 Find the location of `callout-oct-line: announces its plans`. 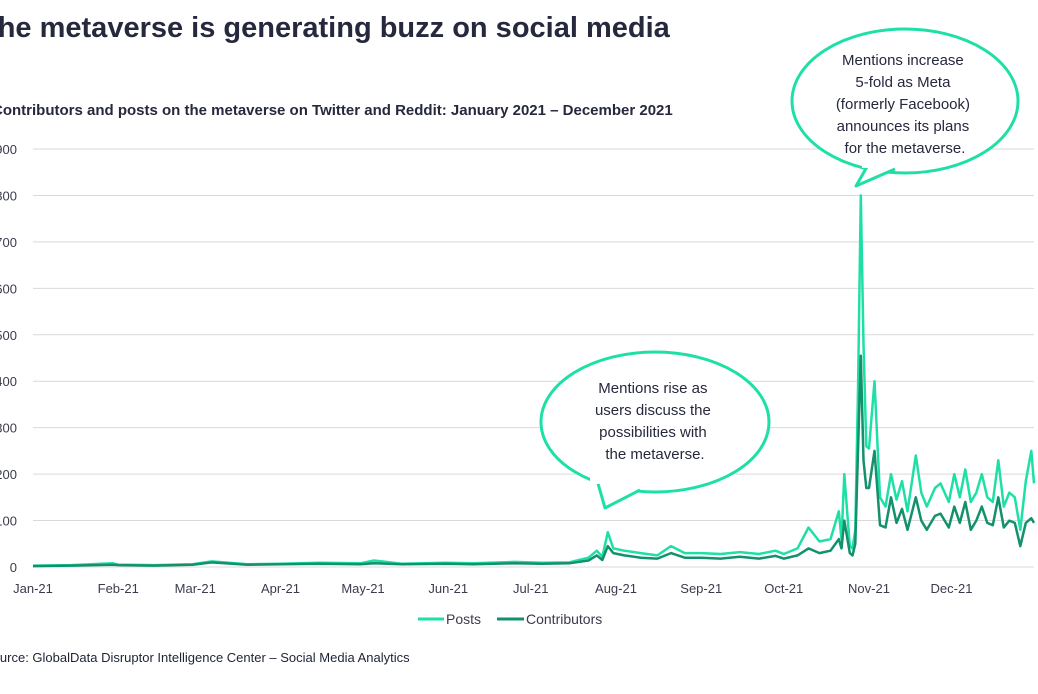

callout-oct-line: announces its plans is located at coordinates (903, 126).